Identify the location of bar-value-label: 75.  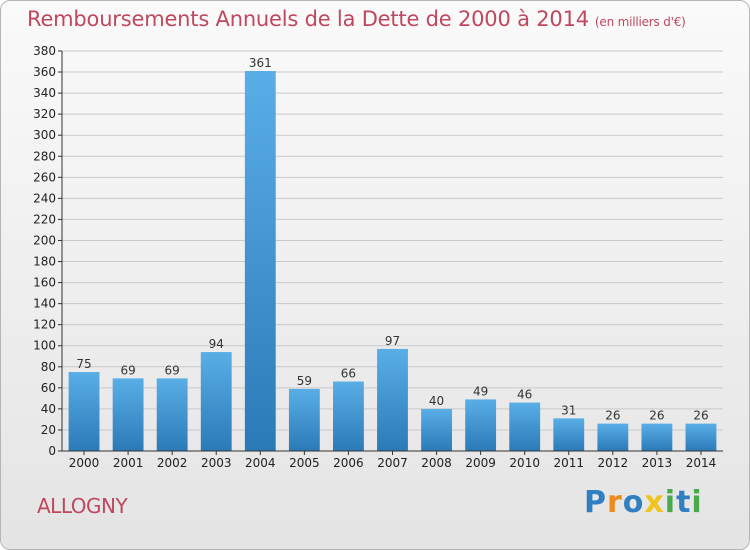
(83, 364).